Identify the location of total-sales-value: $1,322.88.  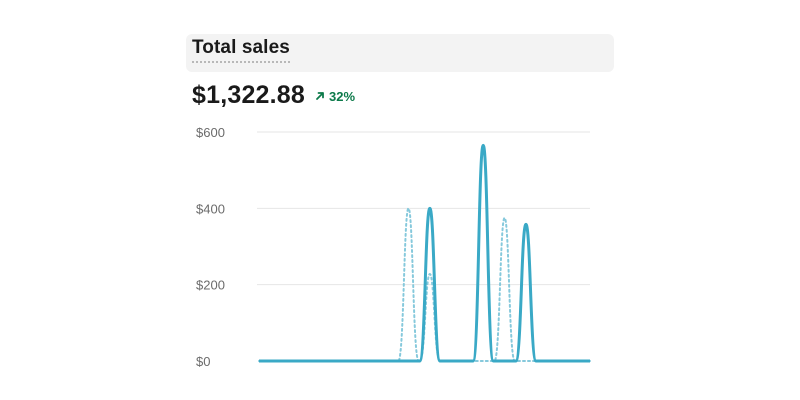
(249, 94).